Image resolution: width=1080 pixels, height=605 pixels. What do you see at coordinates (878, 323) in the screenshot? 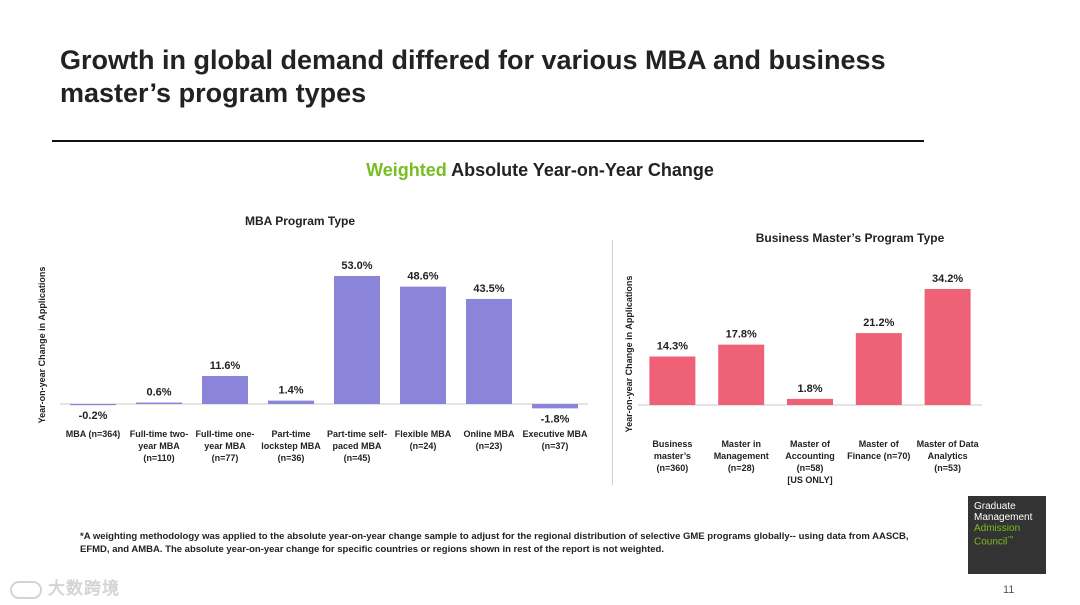
I see `masters-data-label: 21.2%` at bounding box center [878, 323].